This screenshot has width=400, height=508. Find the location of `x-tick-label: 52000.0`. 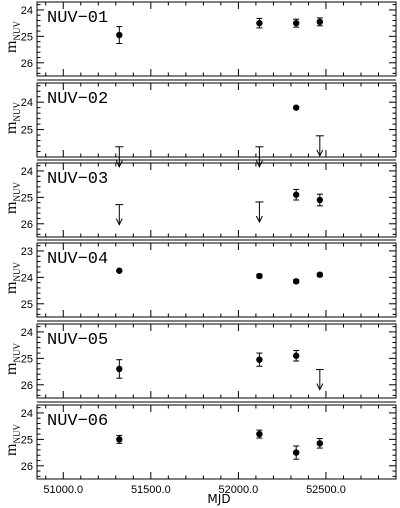

x-tick-label: 52000.0 is located at coordinates (239, 490).